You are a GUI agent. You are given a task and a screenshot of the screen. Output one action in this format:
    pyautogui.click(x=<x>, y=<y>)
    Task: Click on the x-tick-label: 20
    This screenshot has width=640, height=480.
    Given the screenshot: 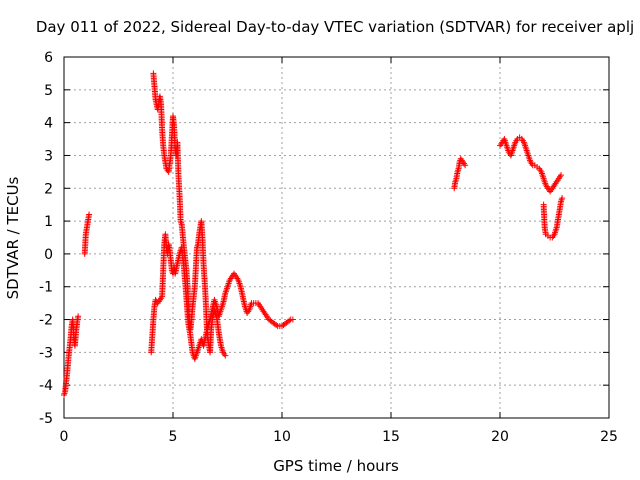 What is the action you would take?
    pyautogui.click(x=500, y=437)
    